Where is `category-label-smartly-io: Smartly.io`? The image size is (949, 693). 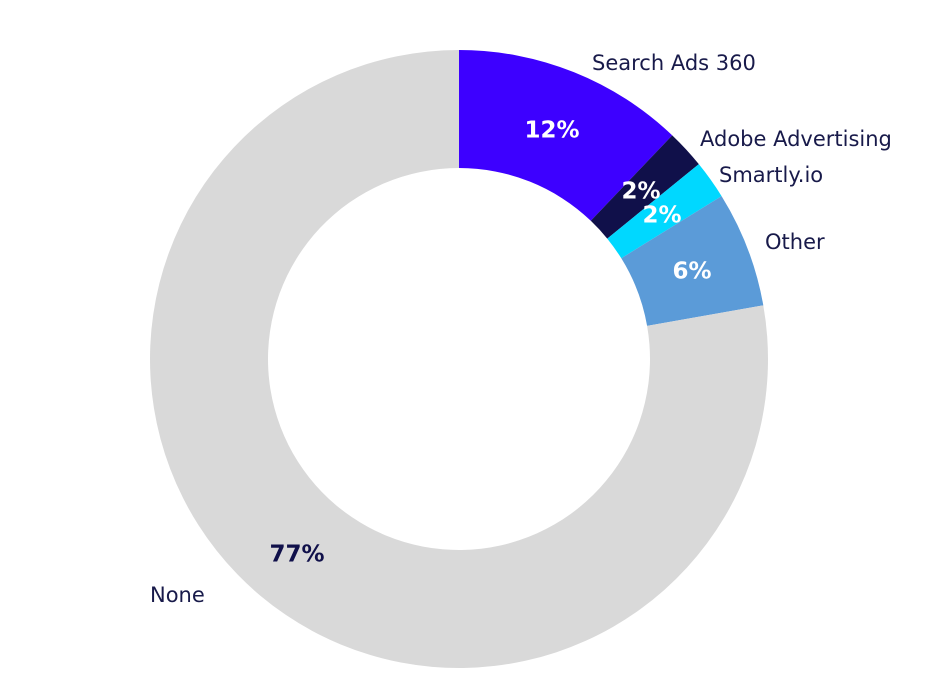 category-label-smartly-io: Smartly.io is located at coordinates (771, 175).